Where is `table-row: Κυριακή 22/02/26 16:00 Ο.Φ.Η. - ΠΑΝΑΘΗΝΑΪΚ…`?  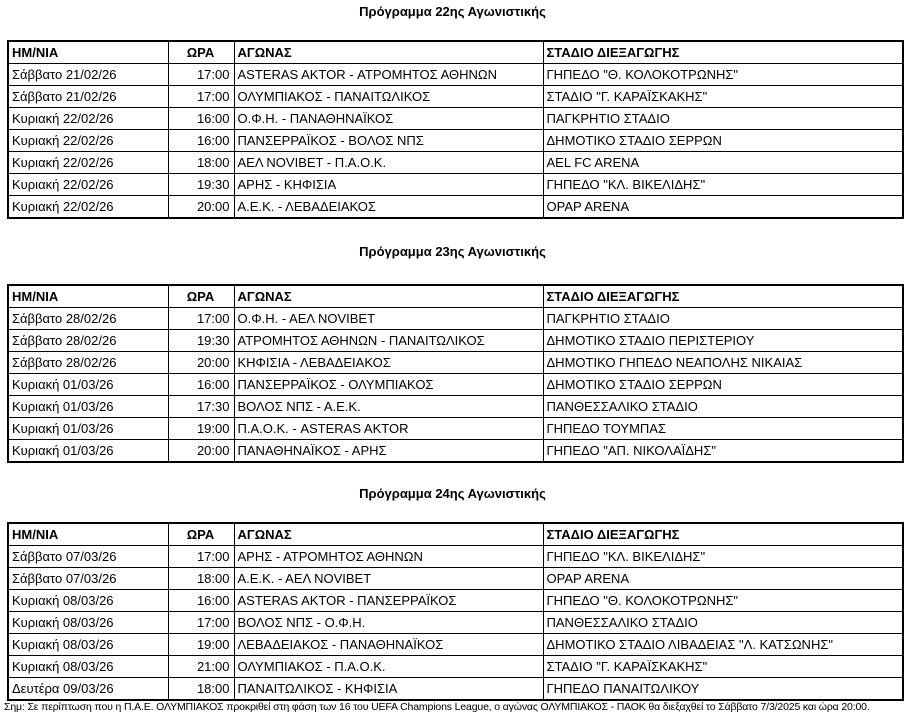 table-row: Κυριακή 22/02/26 16:00 Ο.Φ.Η. - ΠΑΝΑΘΗΝΑΪΚ… is located at coordinates (455, 118).